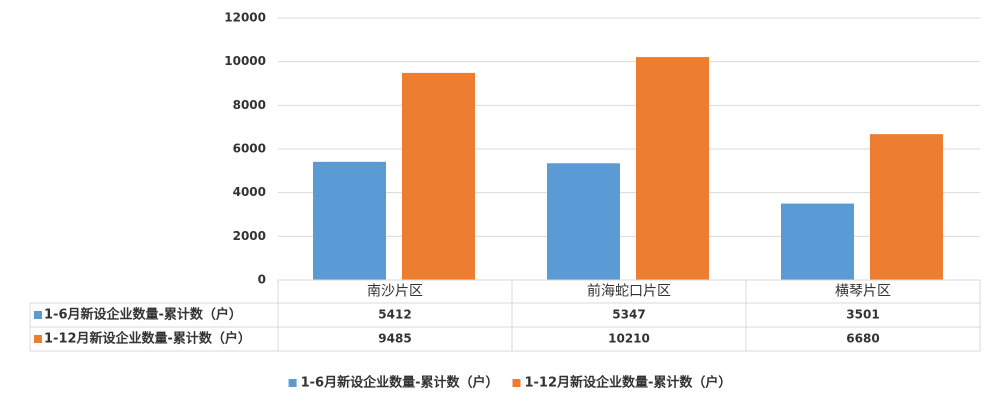 The height and width of the screenshot is (408, 1000). Describe the element at coordinates (143, 315) in the screenshot. I see `table-series-name: 1-6月新设企业数量-累计数（户）` at that location.